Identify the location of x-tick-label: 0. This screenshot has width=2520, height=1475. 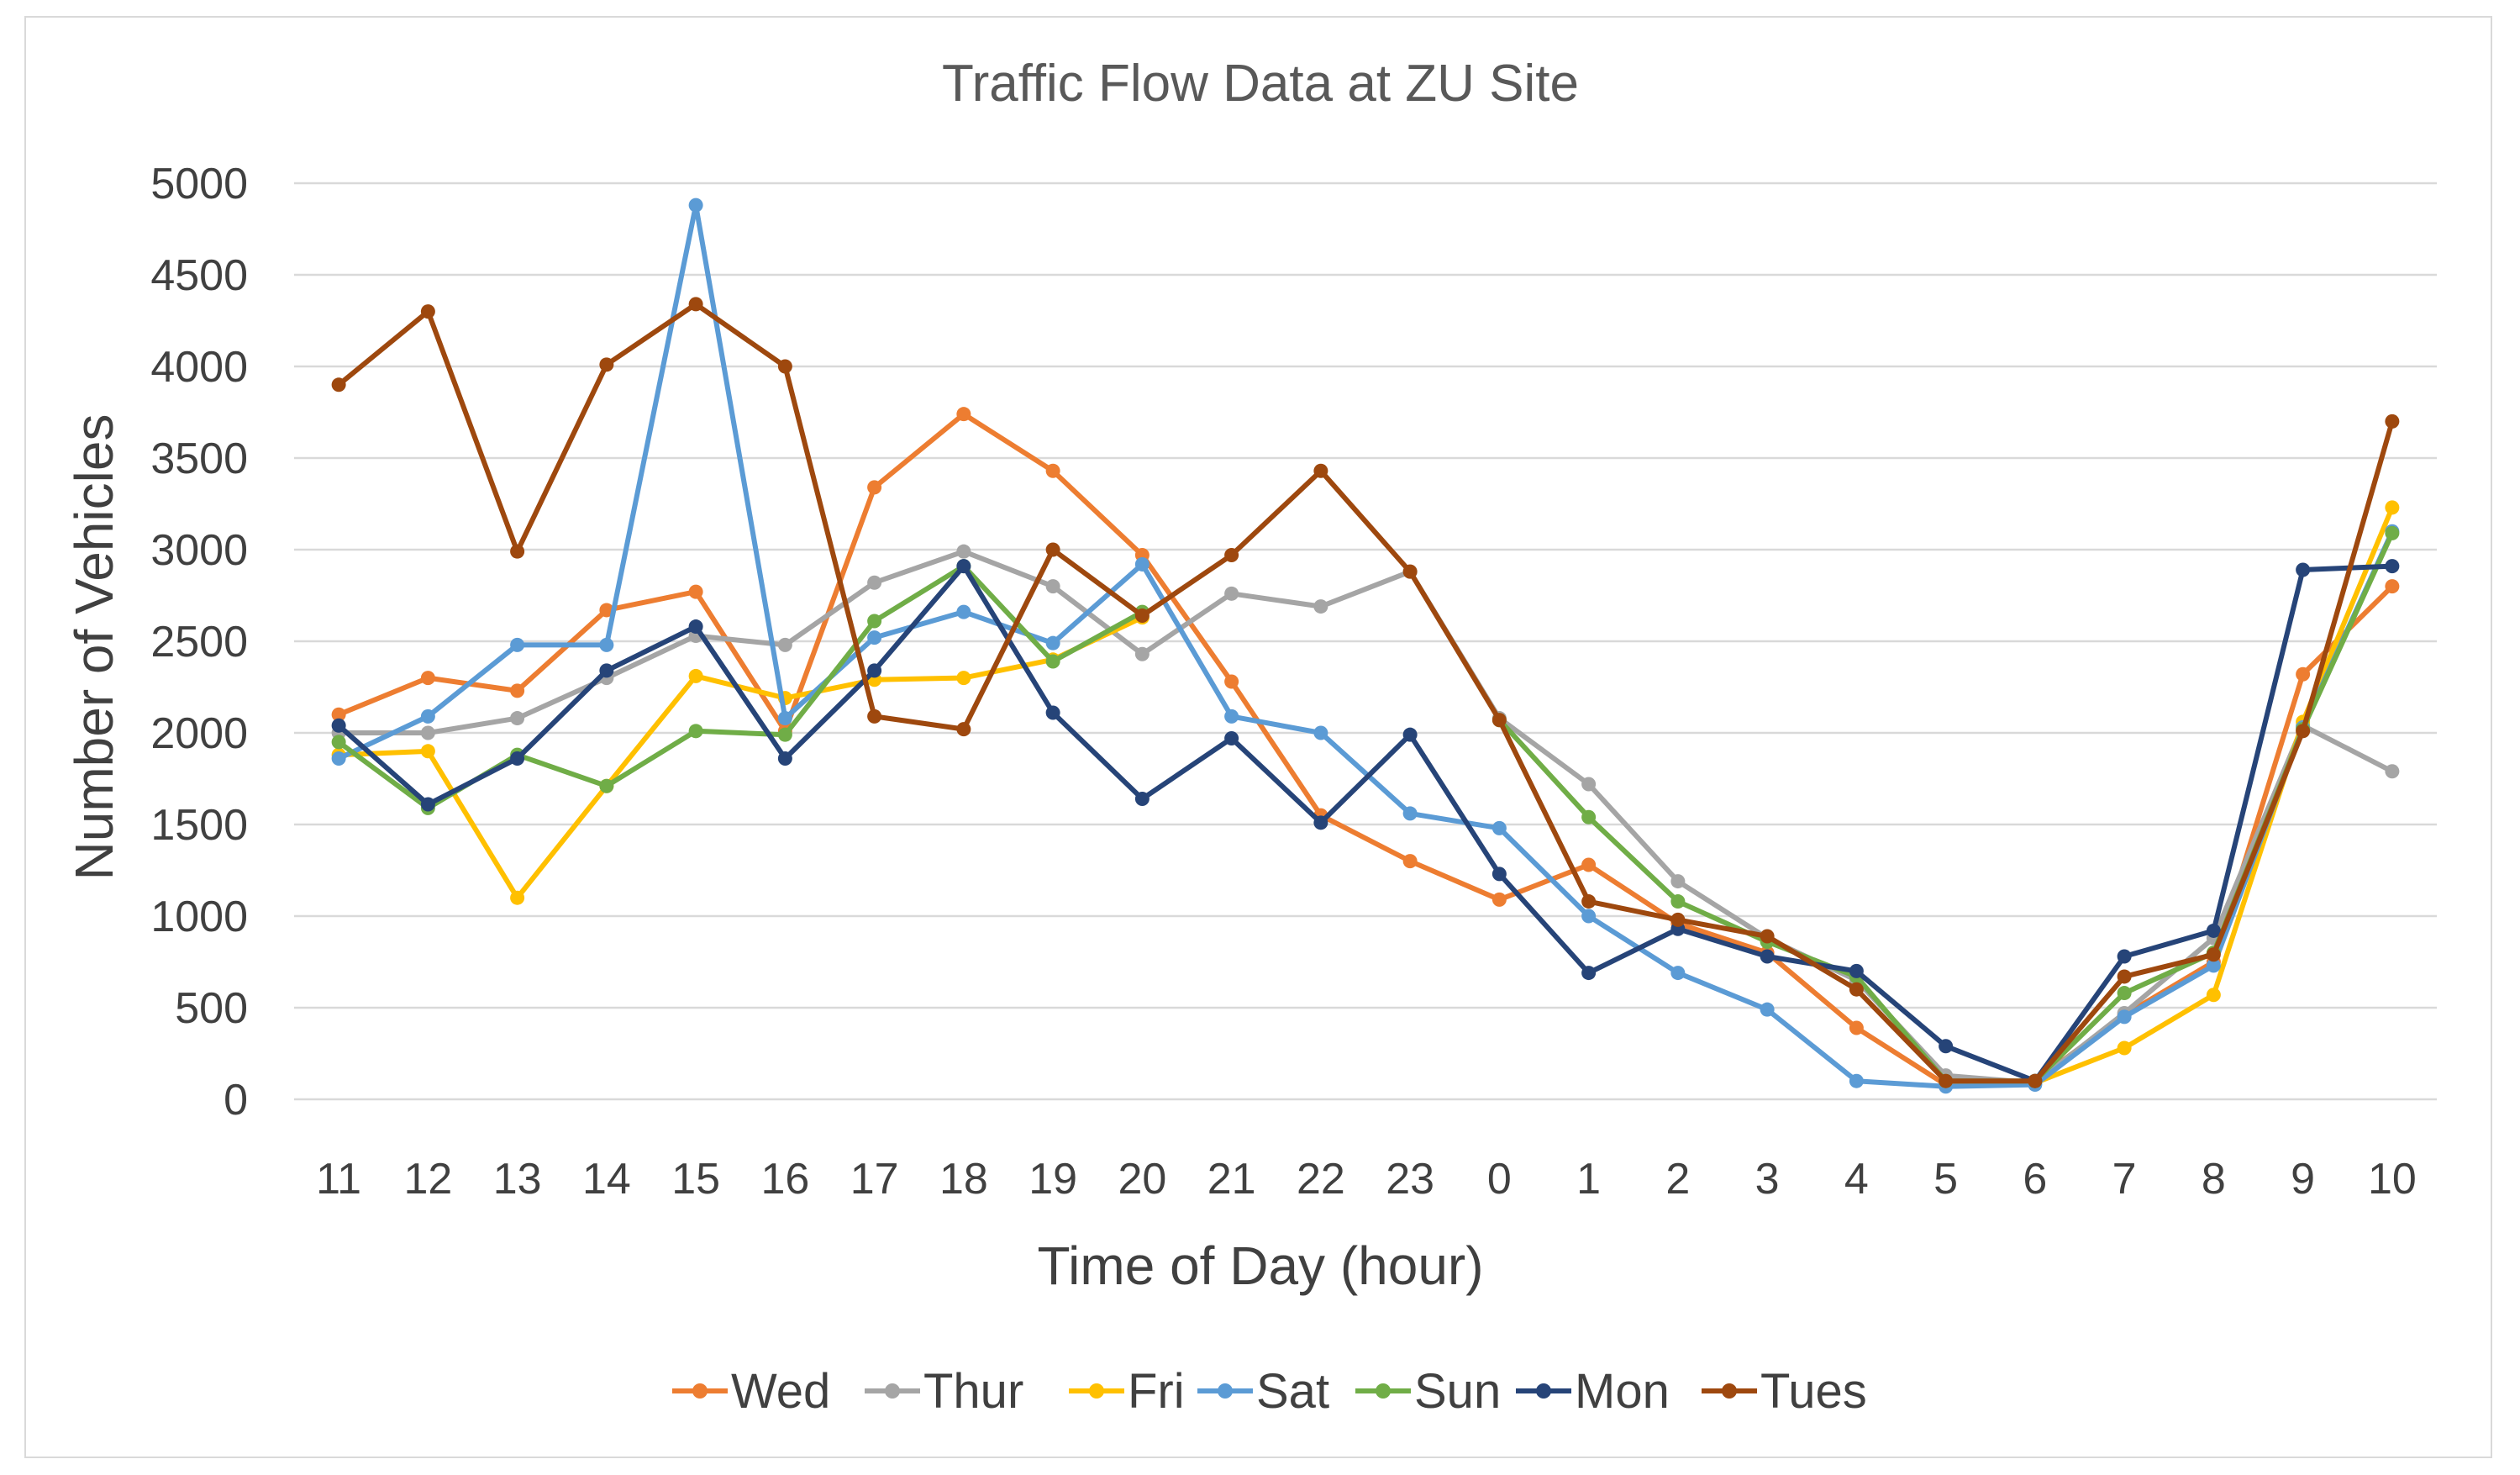
(1499, 1179).